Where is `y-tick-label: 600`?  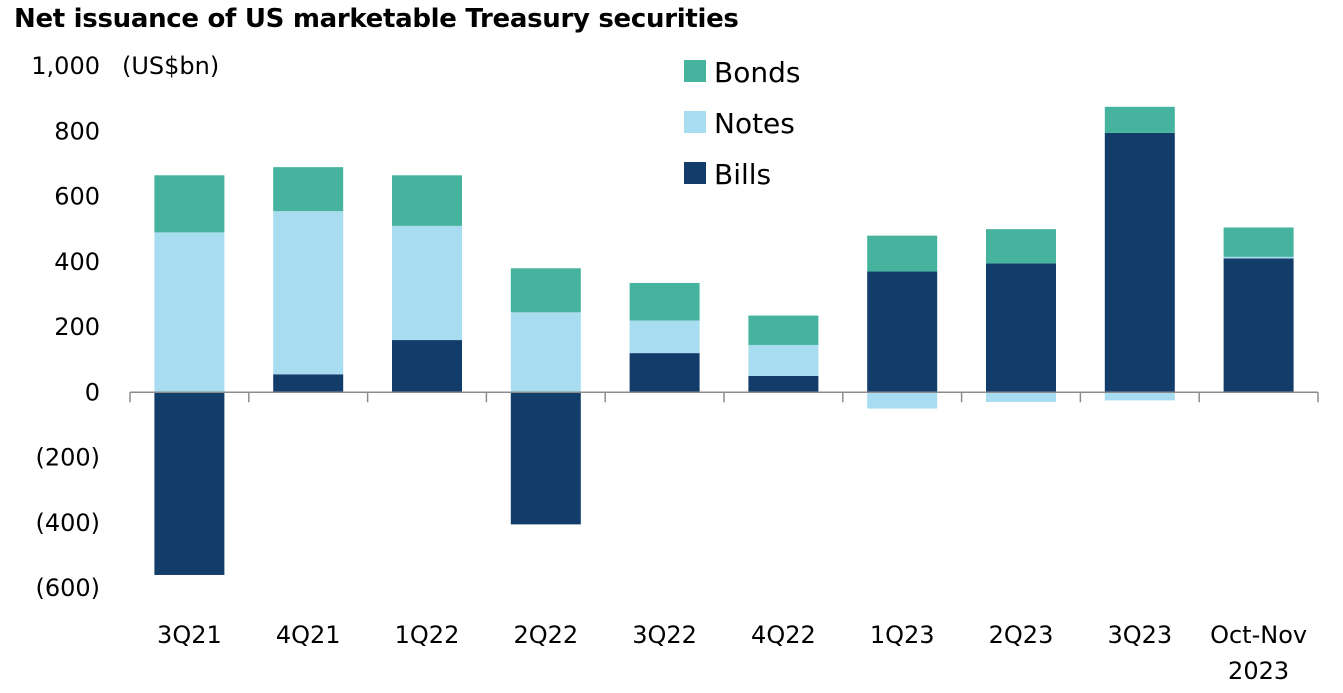
y-tick-label: 600 is located at coordinates (77, 197).